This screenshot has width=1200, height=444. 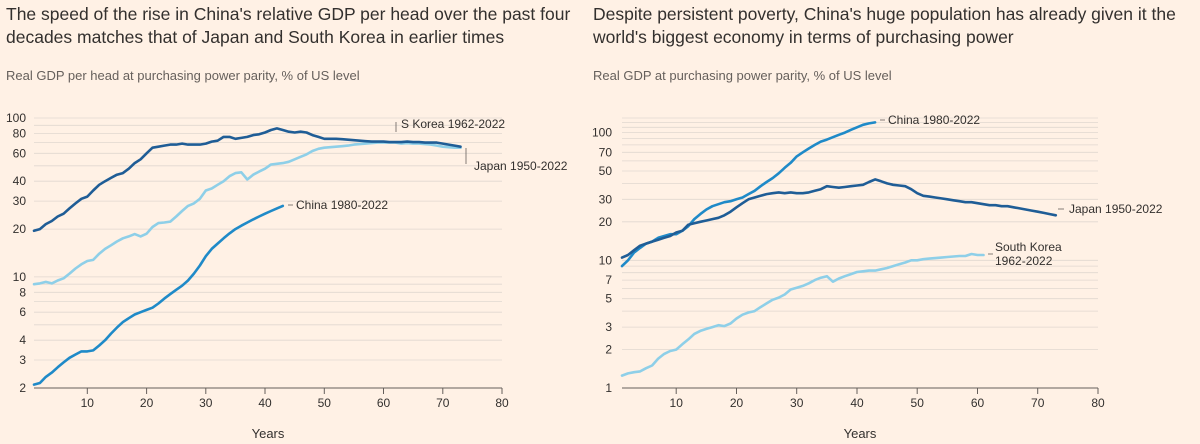 What do you see at coordinates (453, 124) in the screenshot?
I see `series-label: S Korea 1962-2022` at bounding box center [453, 124].